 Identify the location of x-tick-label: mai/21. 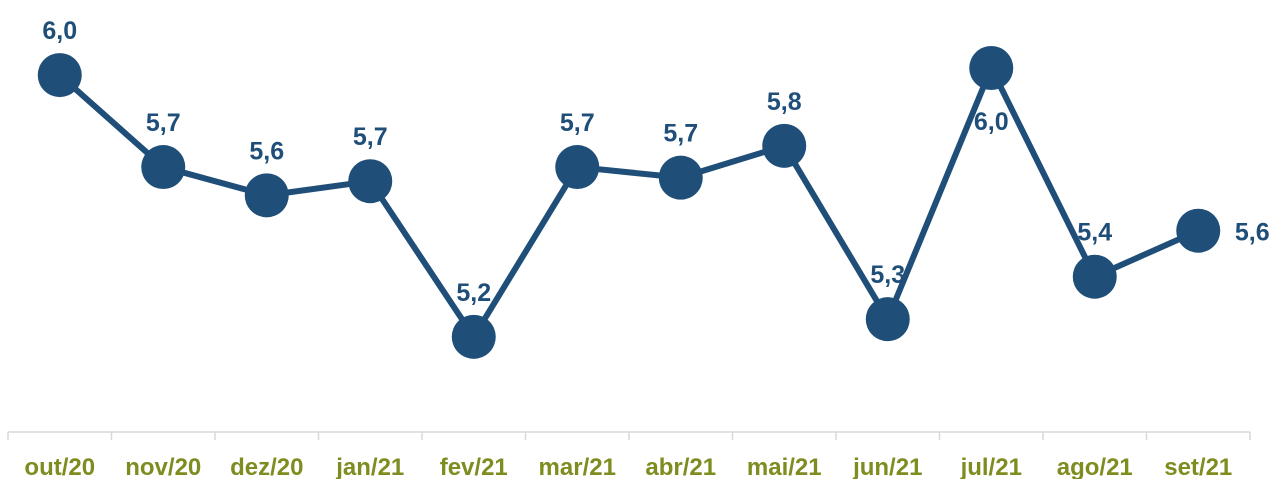
(784, 466).